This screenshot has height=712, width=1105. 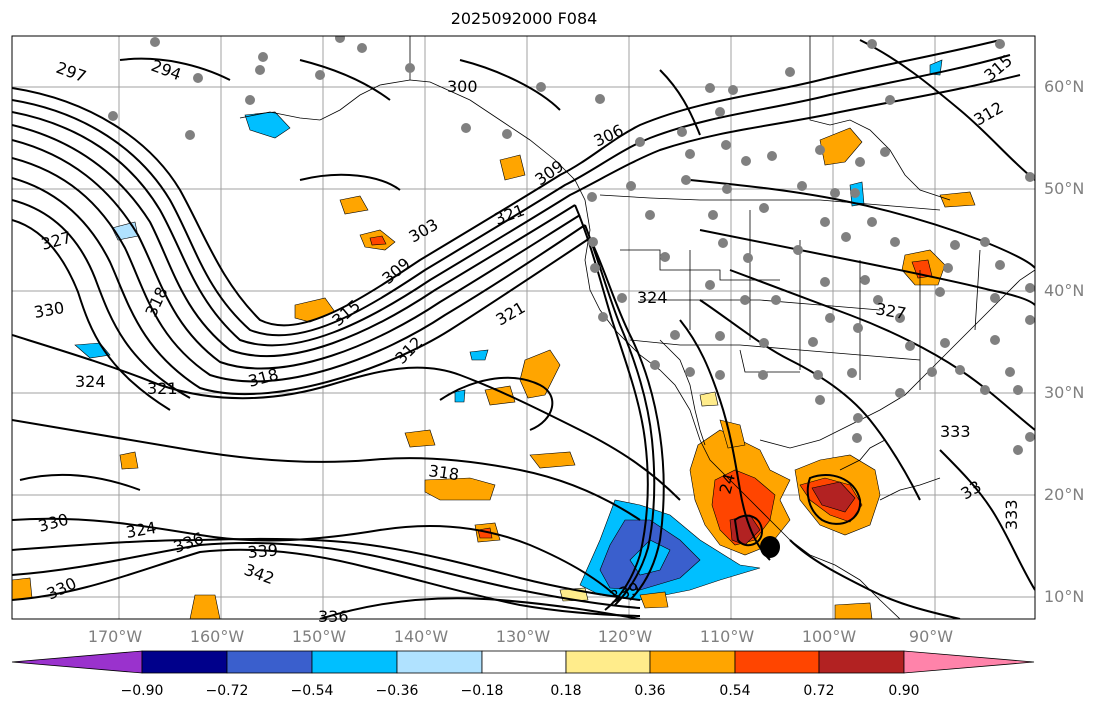 I want to click on lat-label: 50°N, so click(x=1064, y=188).